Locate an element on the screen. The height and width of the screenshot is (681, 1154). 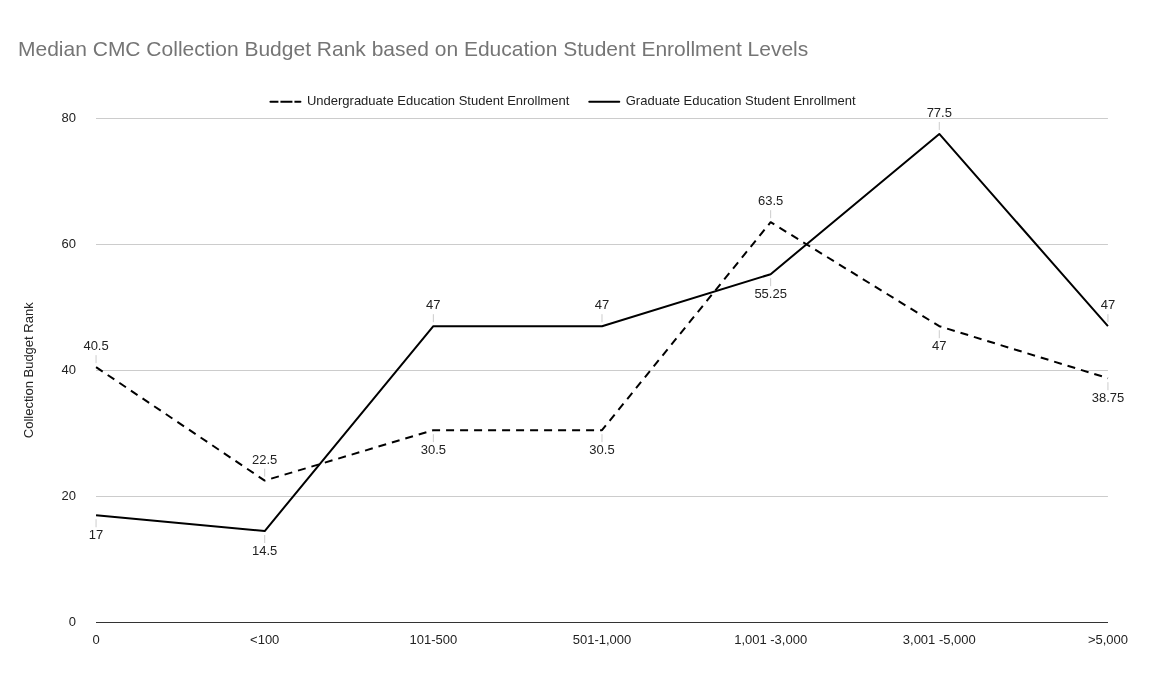
data-label: 63.5 is located at coordinates (770, 201).